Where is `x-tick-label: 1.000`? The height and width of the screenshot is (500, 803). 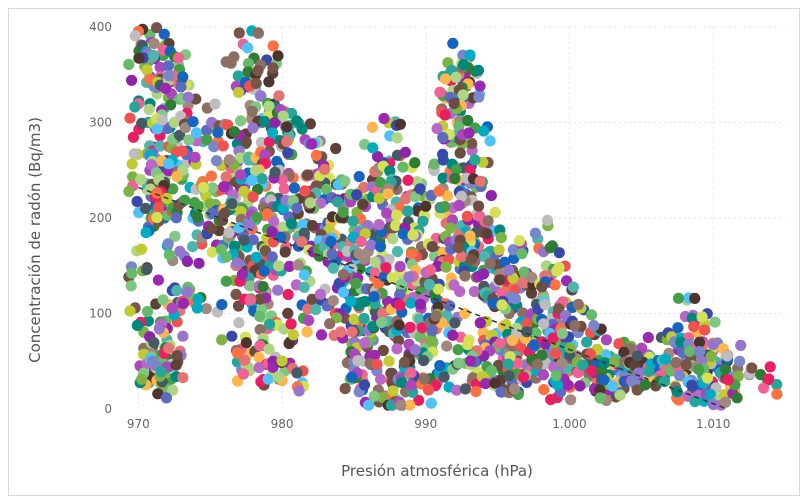 x-tick-label: 1.000 is located at coordinates (569, 424).